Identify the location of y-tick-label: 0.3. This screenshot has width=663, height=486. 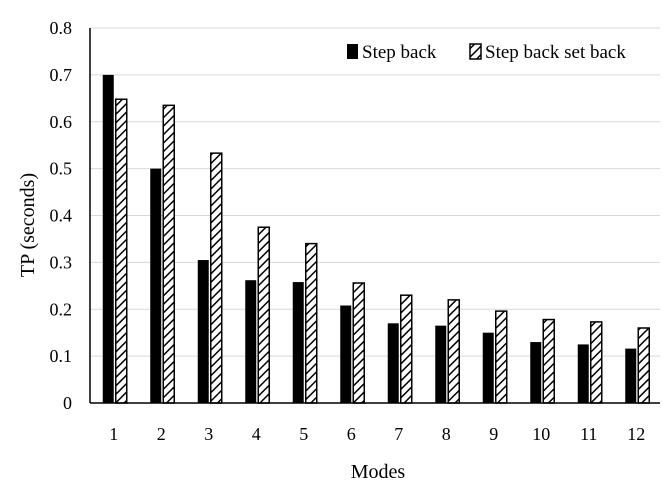
(61, 262).